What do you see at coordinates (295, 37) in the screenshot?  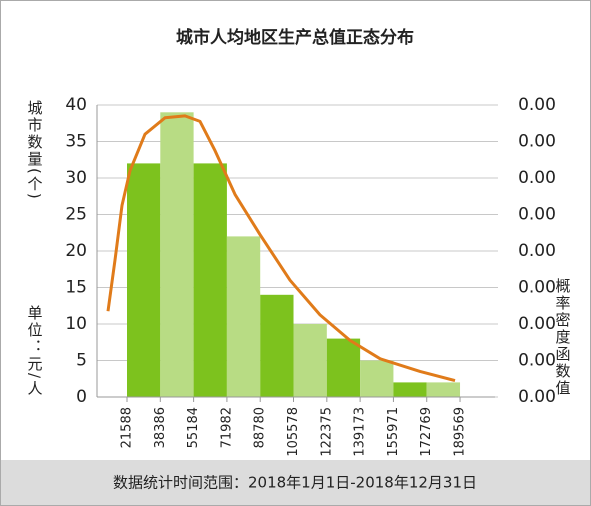 I see `chart-title: 城市人均地区生产总值正态分布` at bounding box center [295, 37].